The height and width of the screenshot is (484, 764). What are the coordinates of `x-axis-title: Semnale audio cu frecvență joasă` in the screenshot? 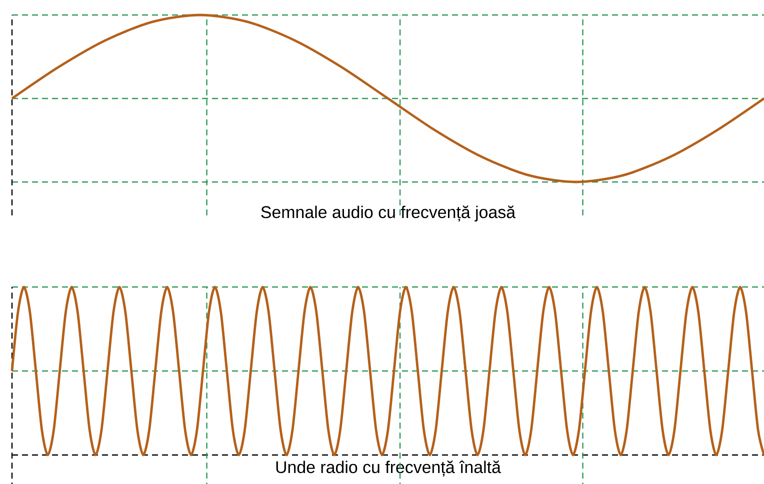 It's located at (388, 214).